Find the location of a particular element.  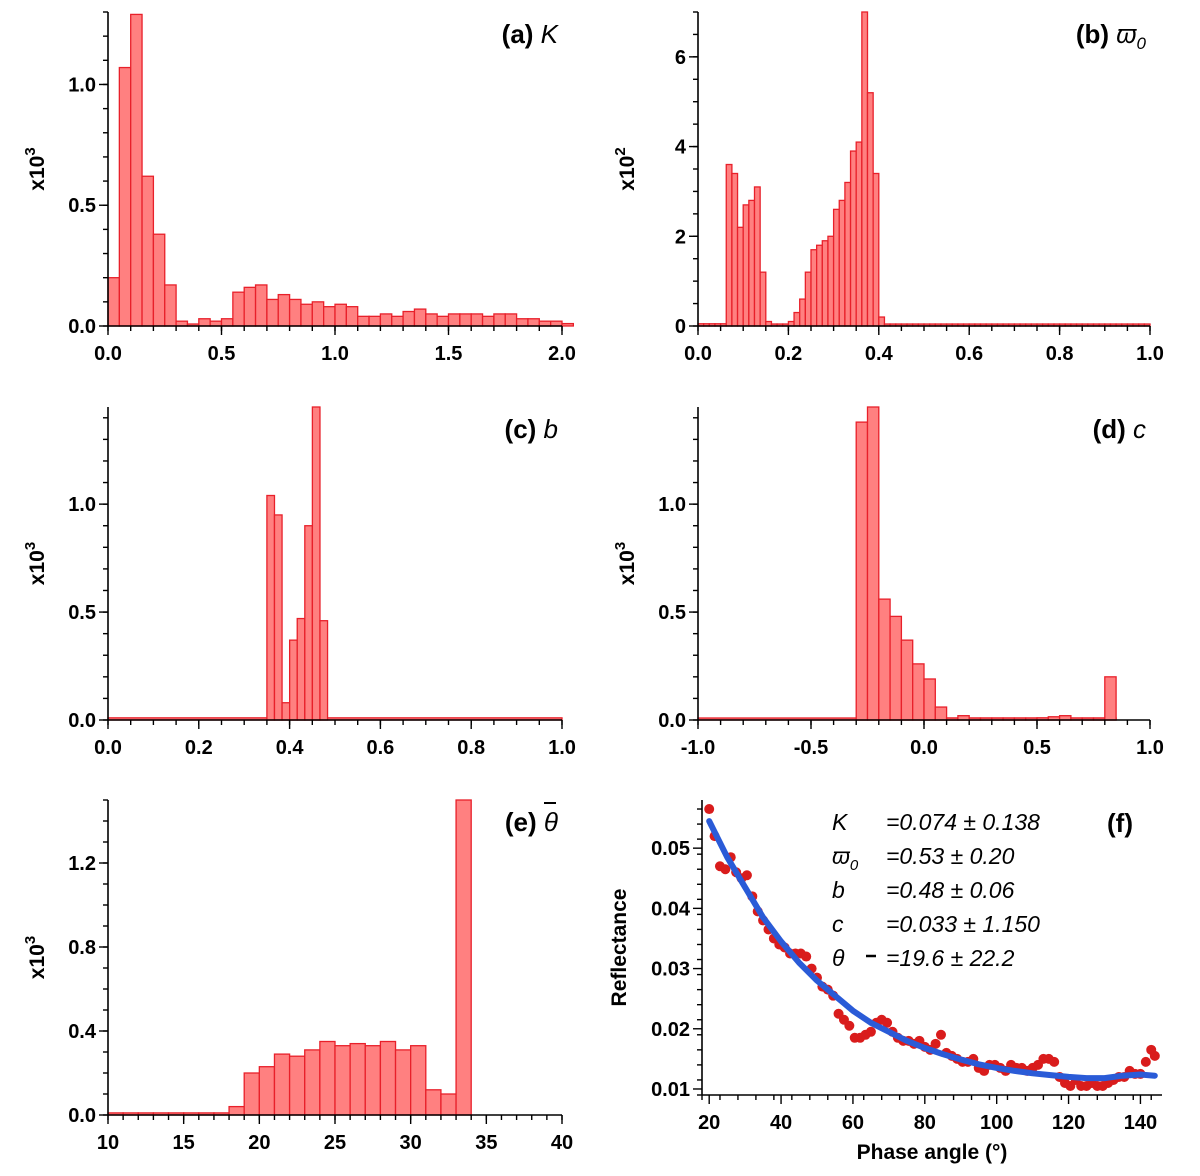

y-tick-label: 0.8 is located at coordinates (82, 948).